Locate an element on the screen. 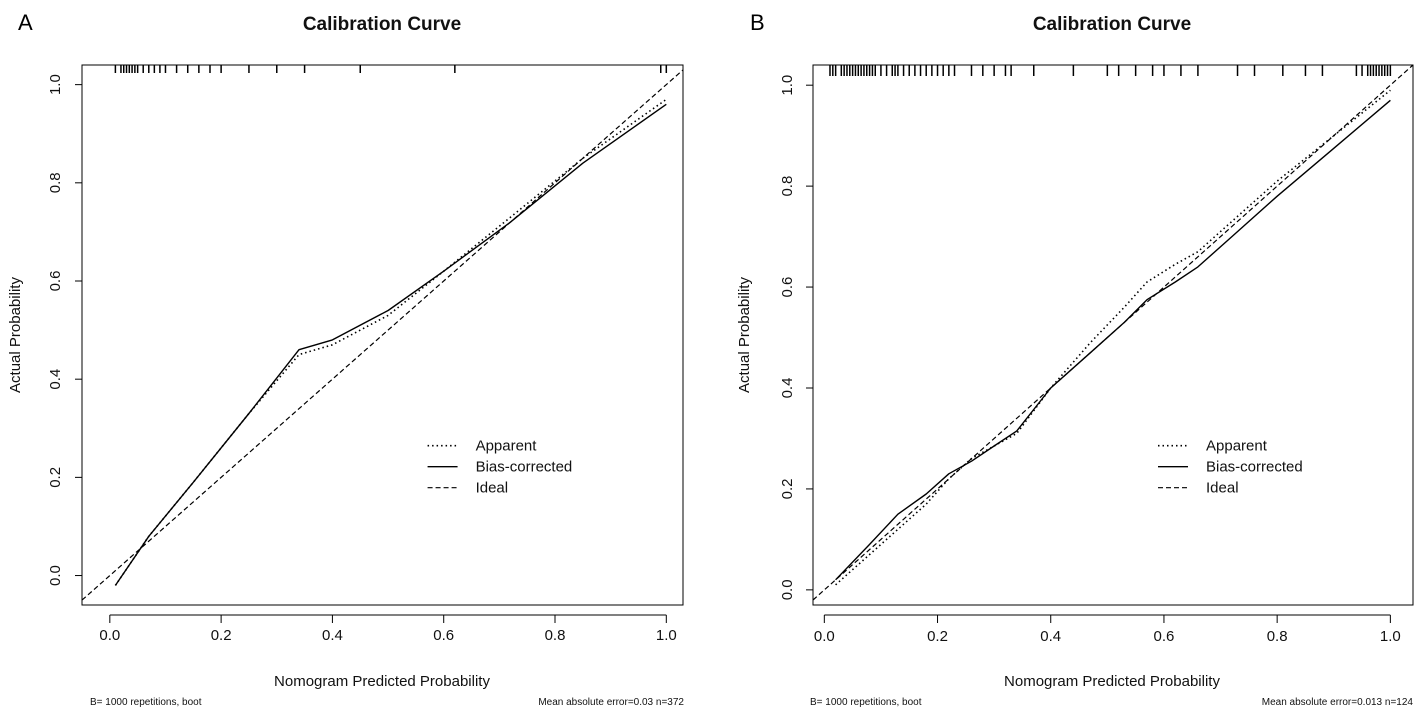 This screenshot has height=710, width=1417. chart-b-xtick-label: 1.0 is located at coordinates (1390, 636).